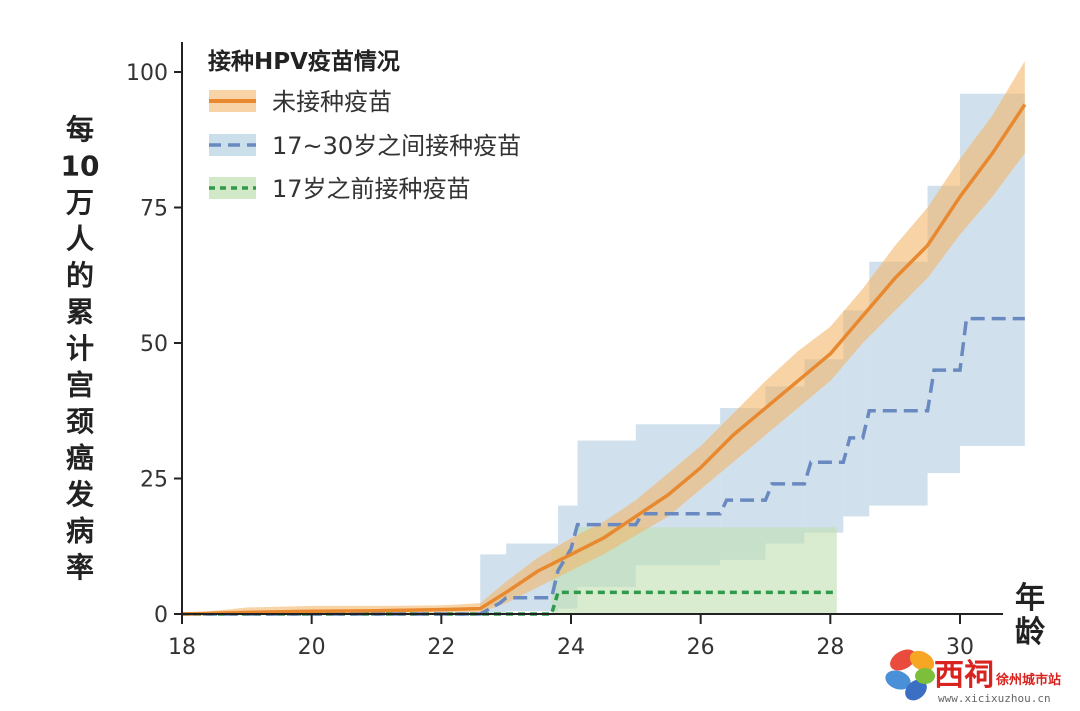  What do you see at coordinates (830, 647) in the screenshot?
I see `x-tick-label: 28` at bounding box center [830, 647].